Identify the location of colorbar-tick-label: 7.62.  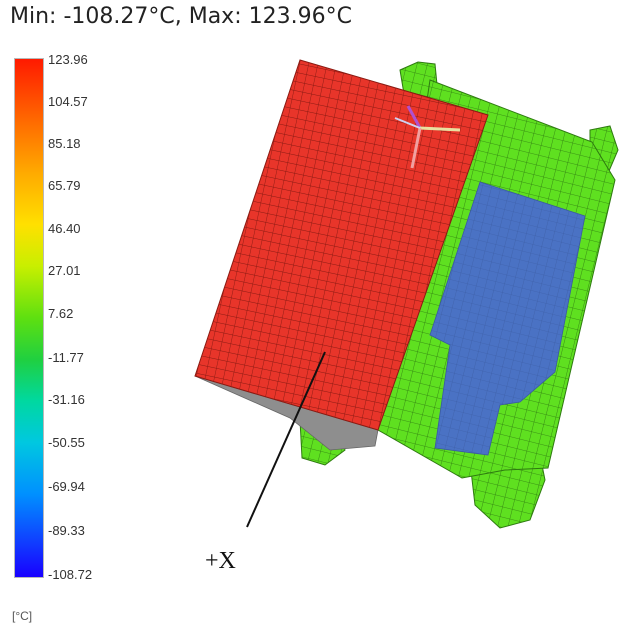
(61, 313).